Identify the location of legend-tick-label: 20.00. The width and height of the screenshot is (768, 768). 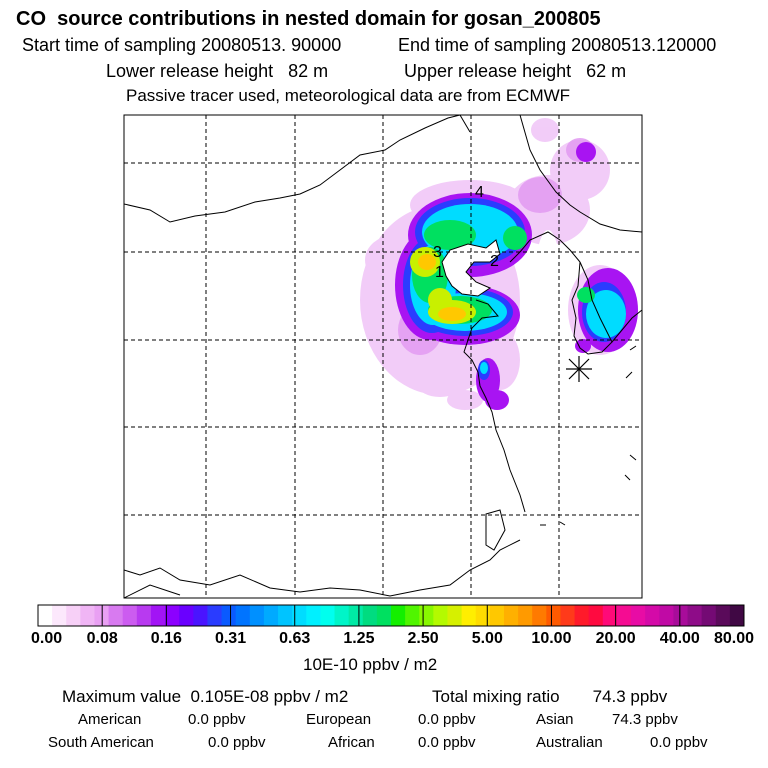
(616, 639).